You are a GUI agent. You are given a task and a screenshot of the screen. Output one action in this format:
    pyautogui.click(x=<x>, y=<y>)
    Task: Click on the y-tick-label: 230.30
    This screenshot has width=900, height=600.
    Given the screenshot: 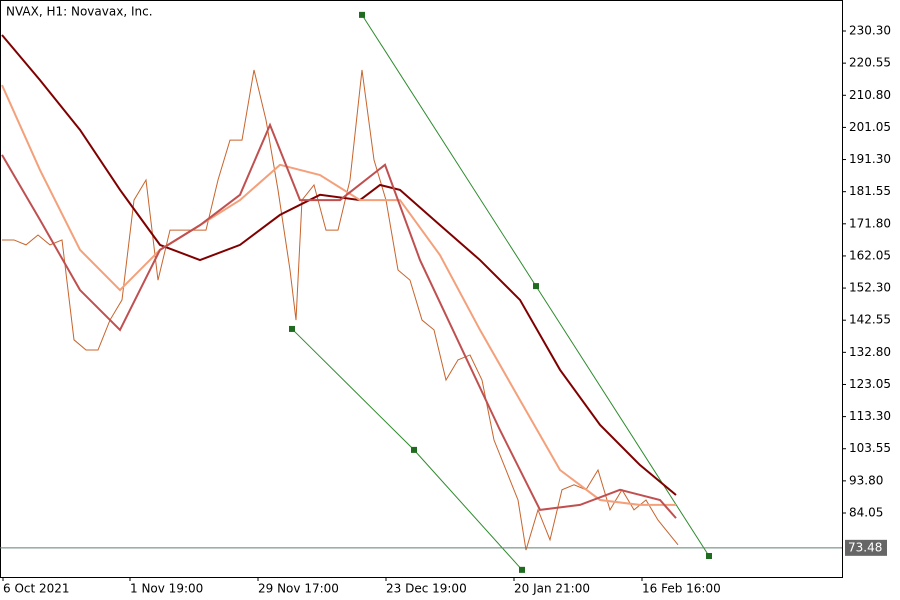 What is the action you would take?
    pyautogui.click(x=870, y=31)
    